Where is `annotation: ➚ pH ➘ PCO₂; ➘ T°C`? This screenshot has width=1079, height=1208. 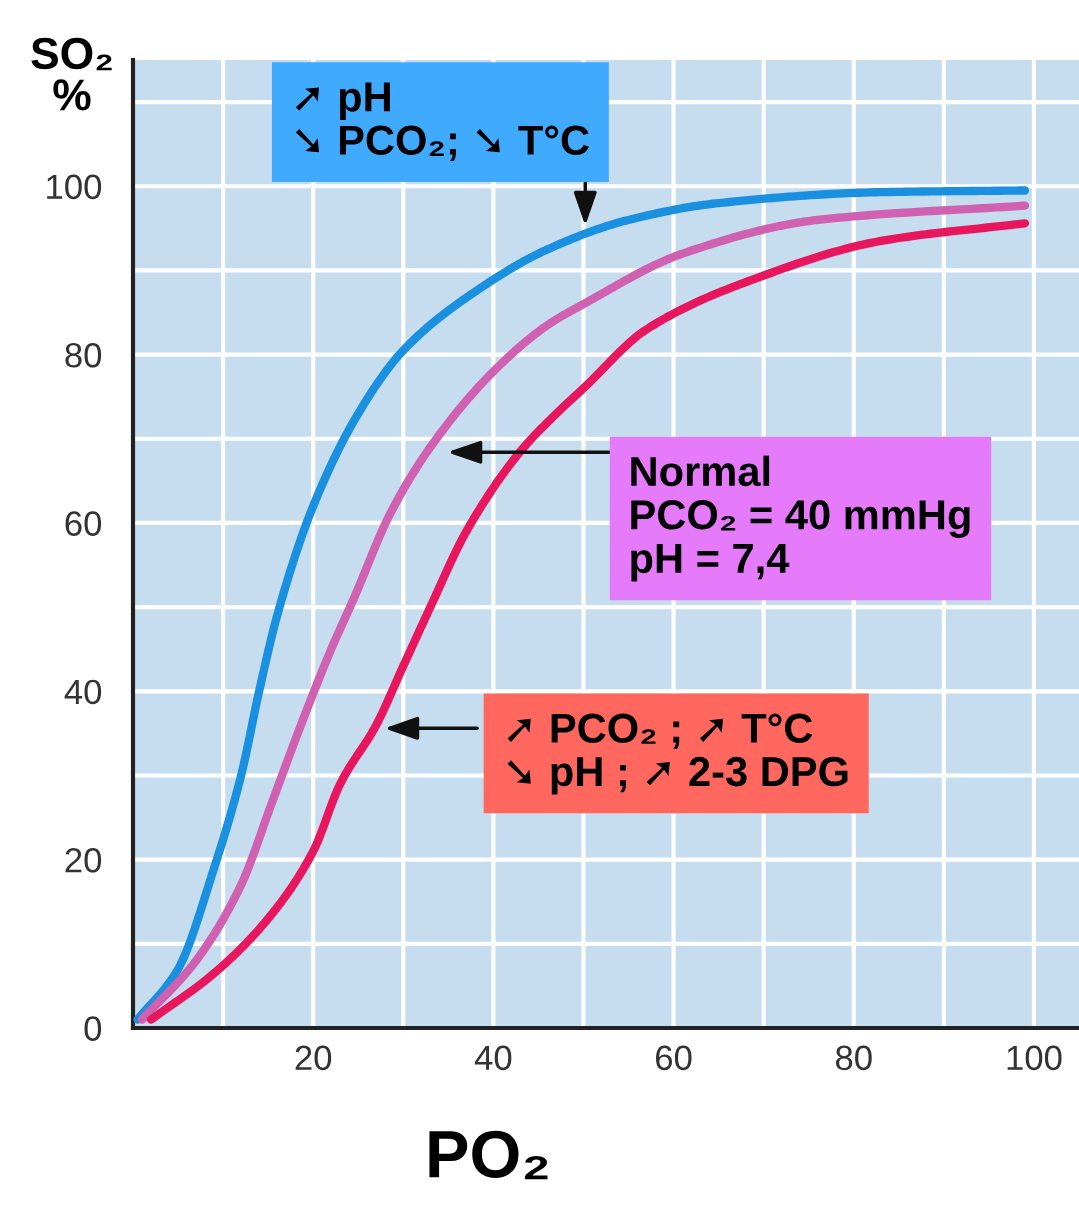 annotation: ➚ pH ➘ PCO₂; ➘ T°C is located at coordinates (442, 122).